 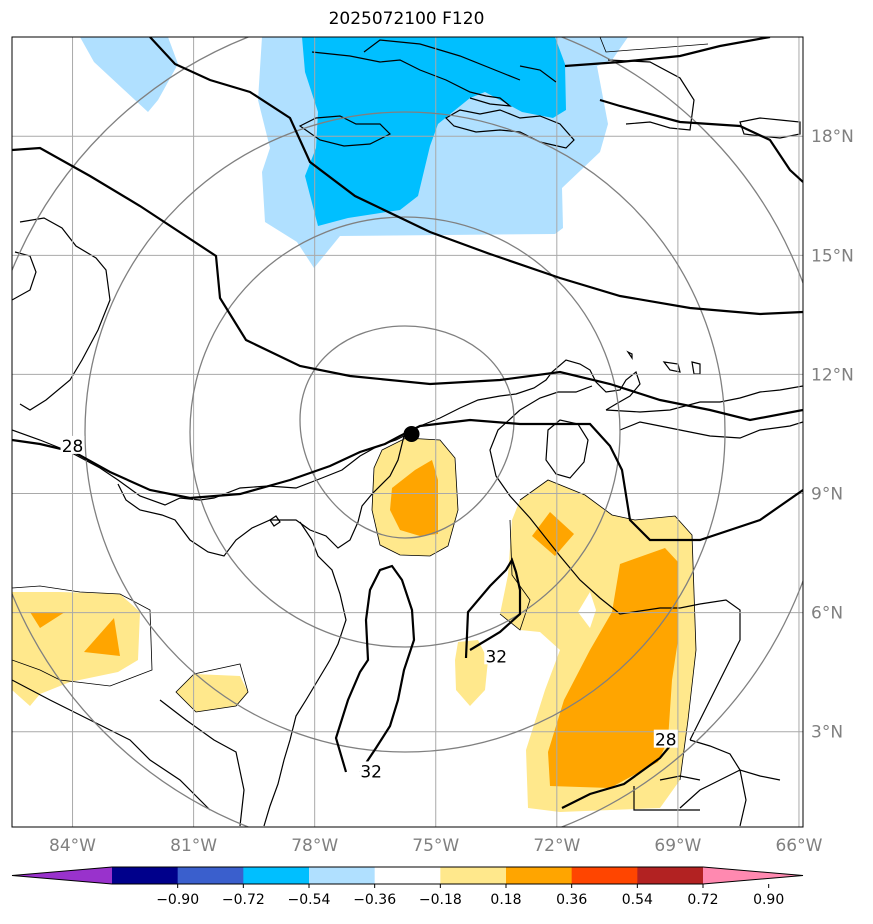 I want to click on coast-central-america, so click(x=208, y=467).